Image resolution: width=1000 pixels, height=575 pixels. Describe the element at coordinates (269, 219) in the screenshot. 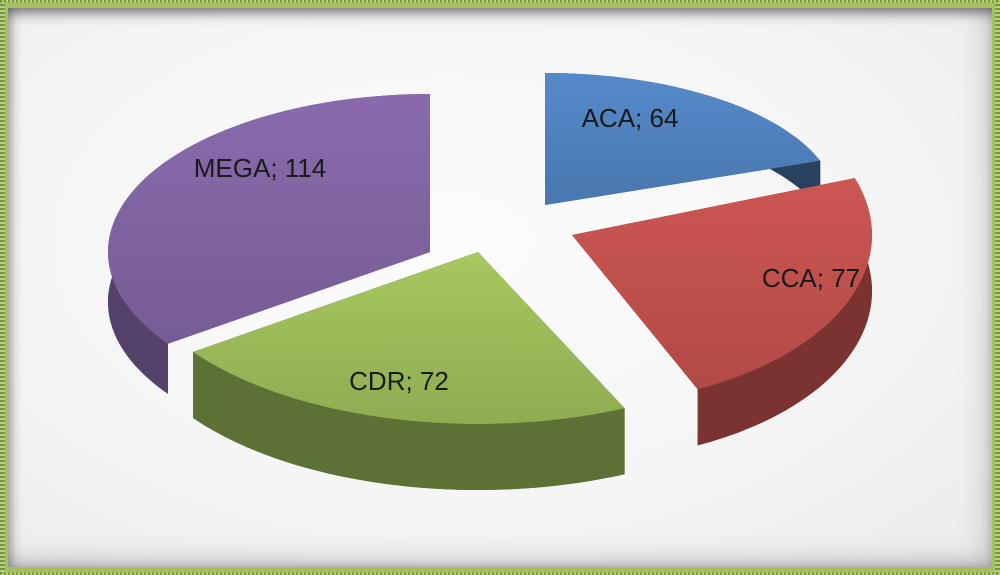

I see `pie-slice-mega` at that location.